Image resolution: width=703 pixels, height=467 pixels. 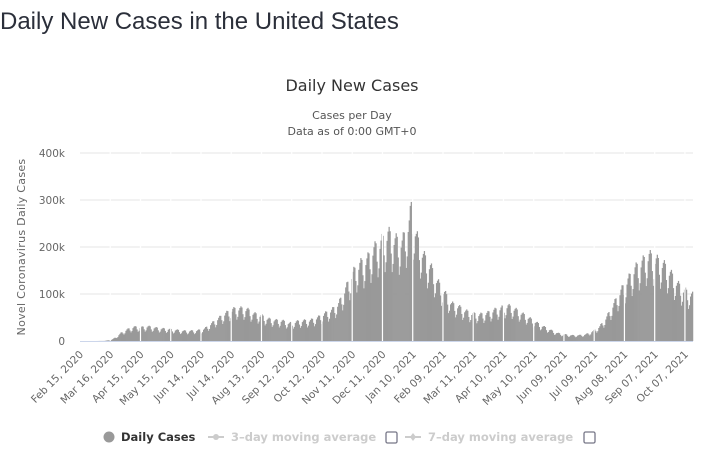 I want to click on checkbox-3-day, so click(x=391, y=437).